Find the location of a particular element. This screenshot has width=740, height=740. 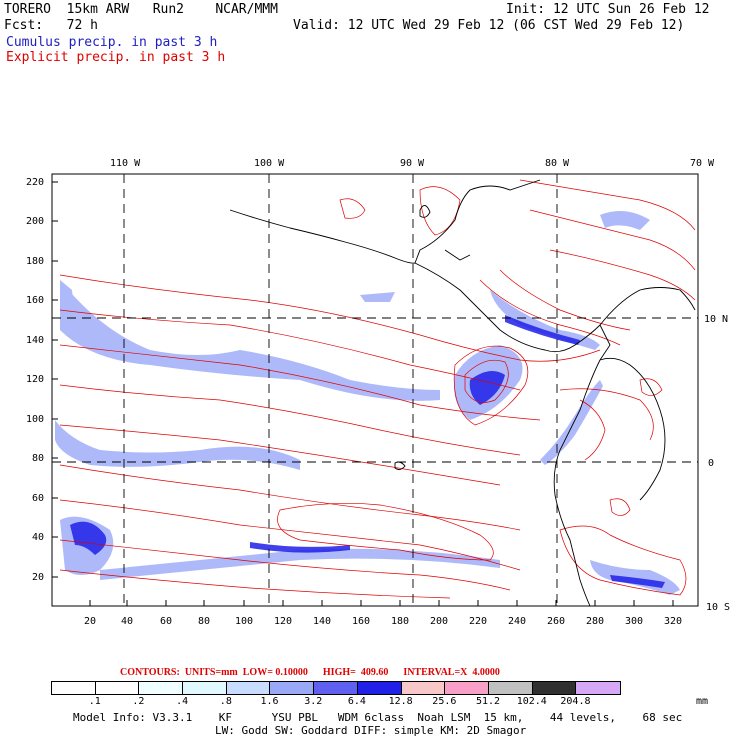

legend-label: .4 is located at coordinates (182, 701).